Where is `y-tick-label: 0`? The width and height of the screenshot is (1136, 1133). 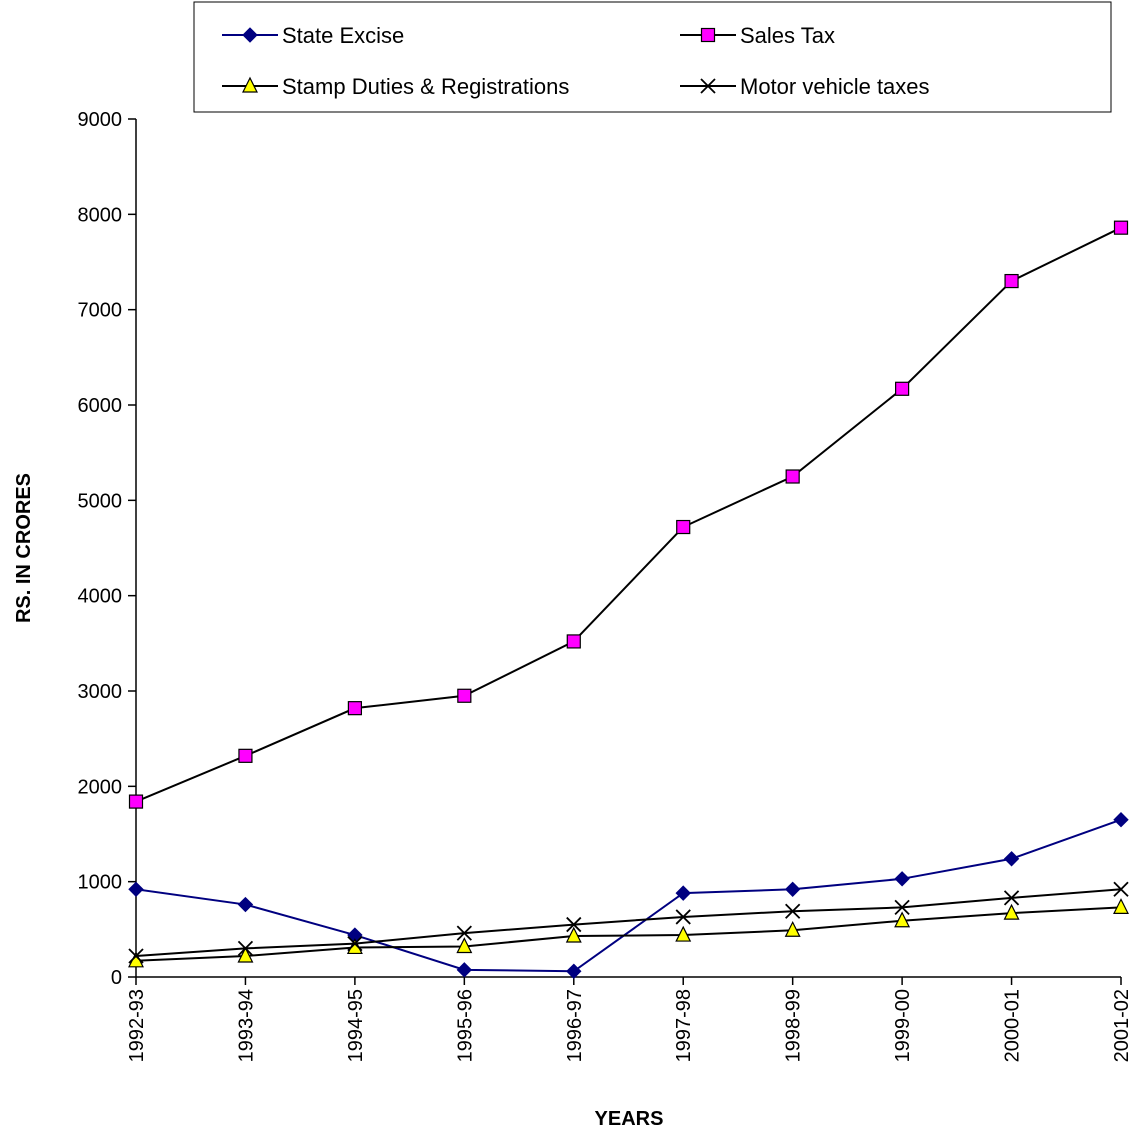
y-tick-label: 0 is located at coordinates (116, 978).